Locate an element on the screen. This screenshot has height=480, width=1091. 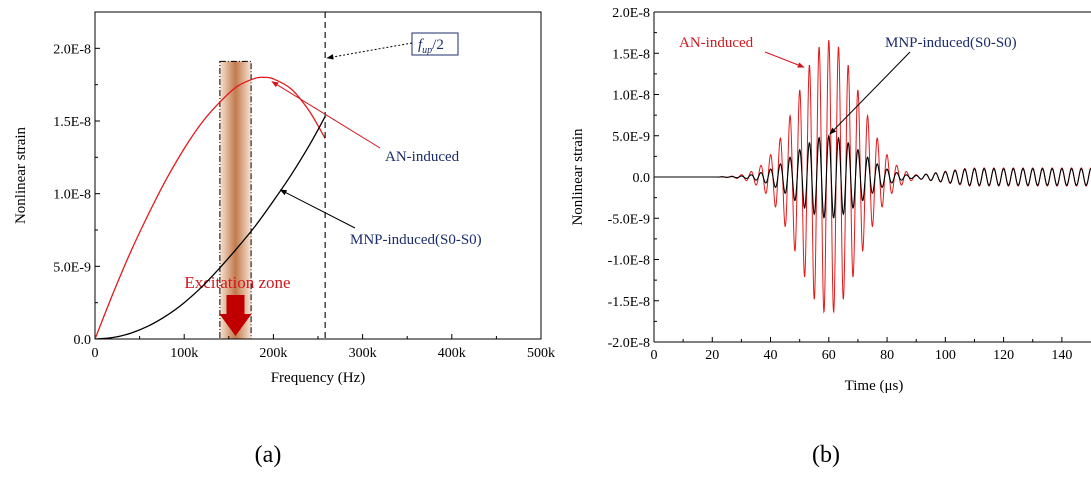
an-annotation-arrow is located at coordinates (326, 115).